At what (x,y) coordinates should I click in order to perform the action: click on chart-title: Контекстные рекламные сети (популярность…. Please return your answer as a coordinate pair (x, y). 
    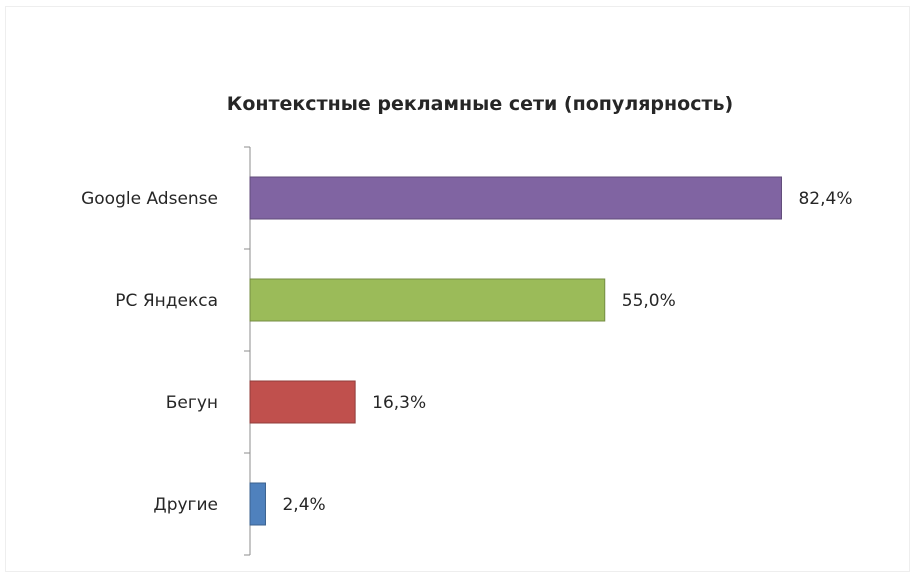
    Looking at the image, I should click on (480, 104).